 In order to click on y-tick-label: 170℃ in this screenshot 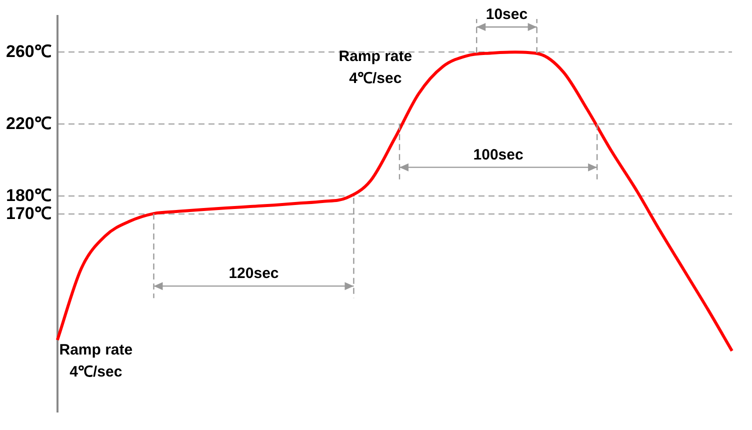, I will do `click(29, 213)`.